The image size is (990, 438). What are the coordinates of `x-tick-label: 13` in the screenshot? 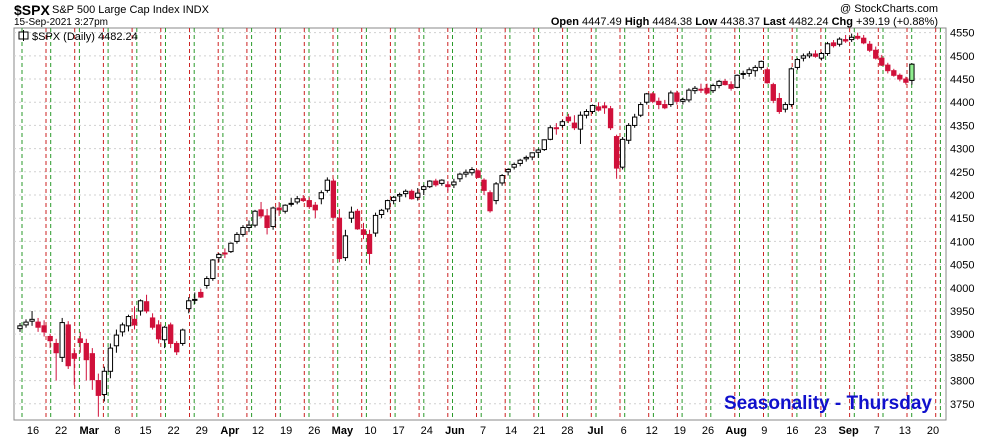 It's located at (905, 431).